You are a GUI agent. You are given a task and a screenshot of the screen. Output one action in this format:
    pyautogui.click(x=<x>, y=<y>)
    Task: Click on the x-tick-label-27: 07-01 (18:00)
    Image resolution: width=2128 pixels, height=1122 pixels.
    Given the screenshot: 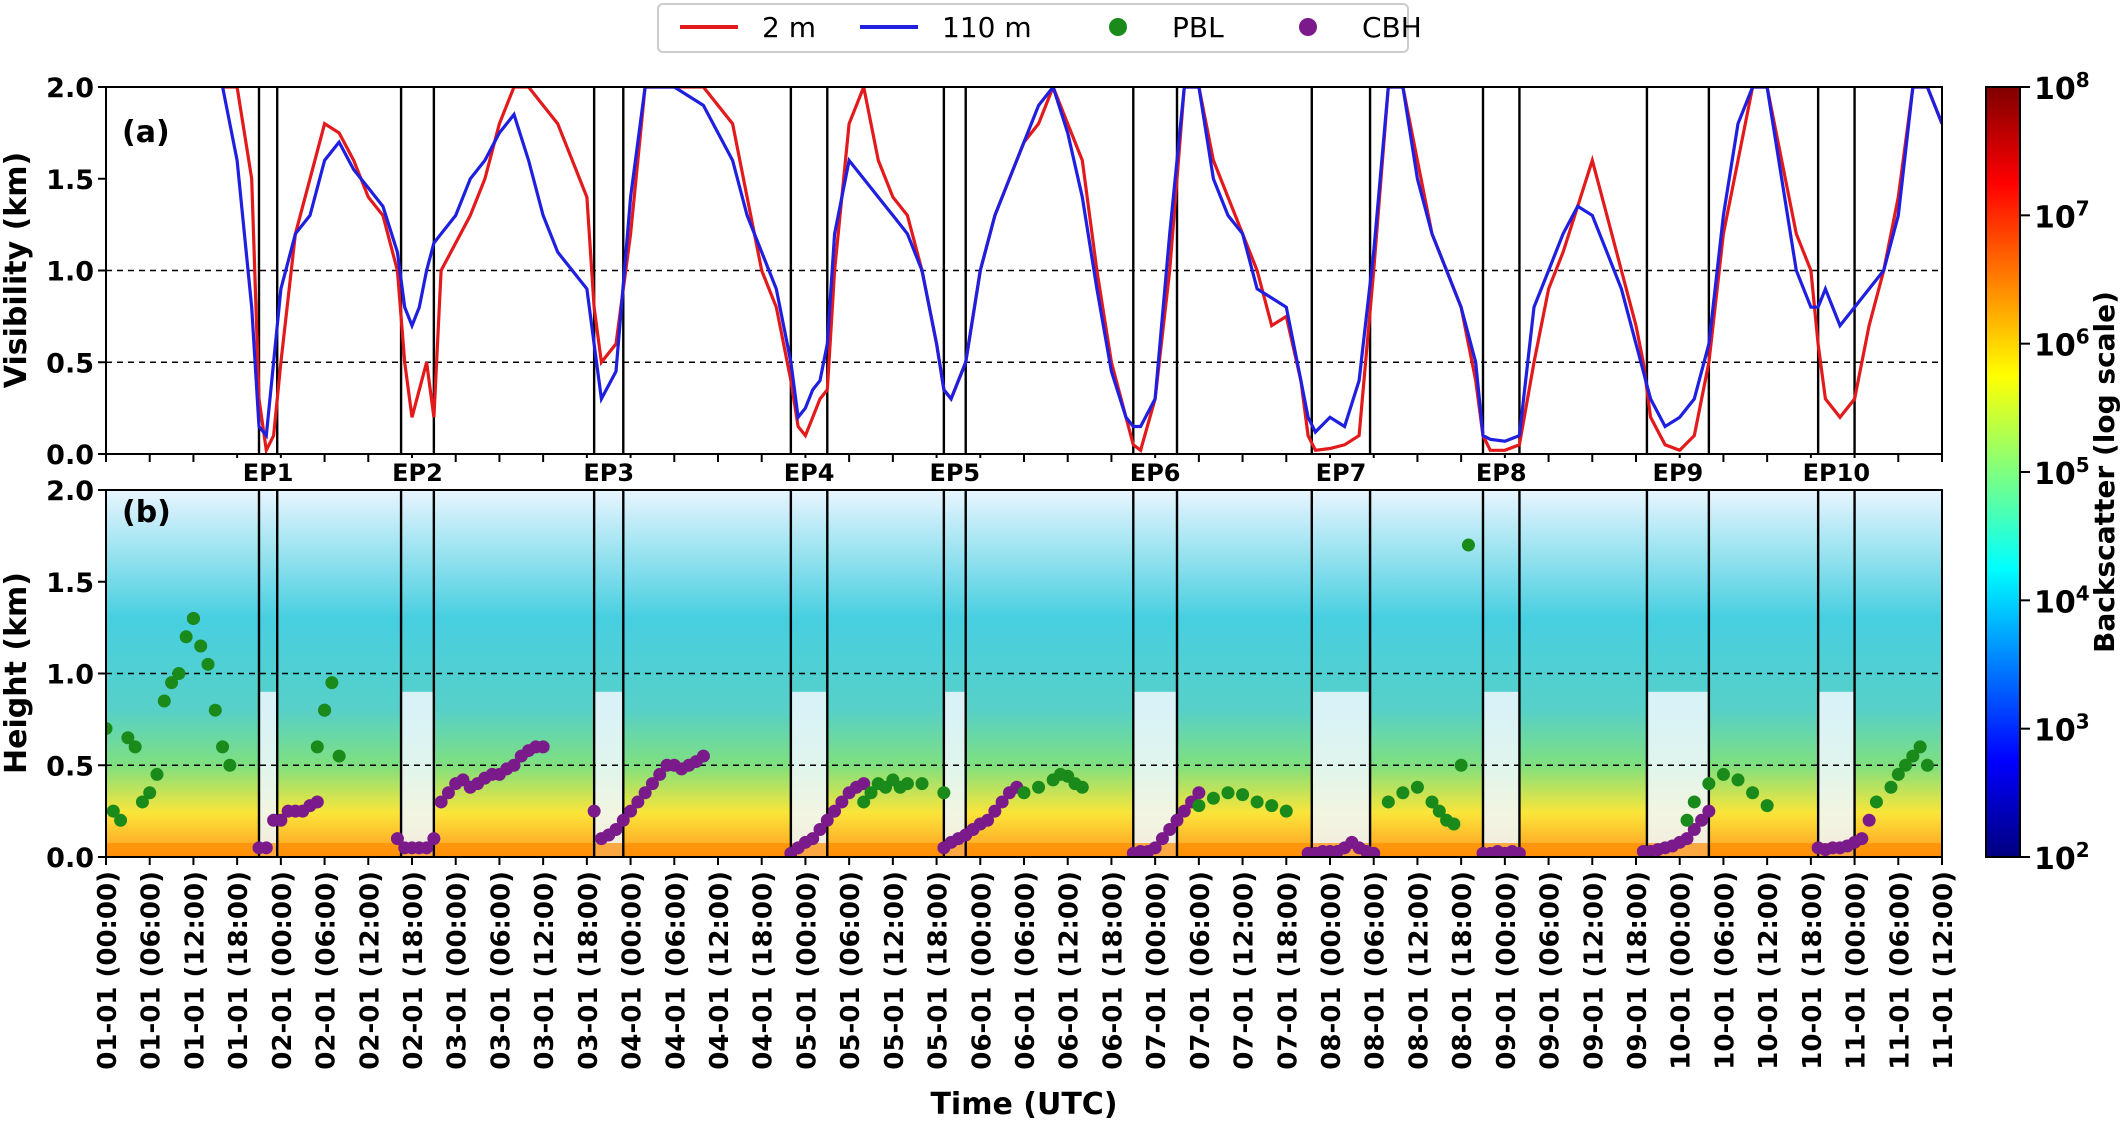 What is the action you would take?
    pyautogui.click(x=1288, y=970)
    